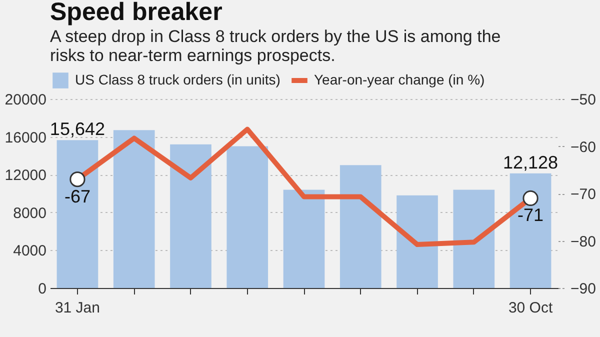 The height and width of the screenshot is (337, 600). I want to click on y-tick-label: 8000, so click(29, 213).